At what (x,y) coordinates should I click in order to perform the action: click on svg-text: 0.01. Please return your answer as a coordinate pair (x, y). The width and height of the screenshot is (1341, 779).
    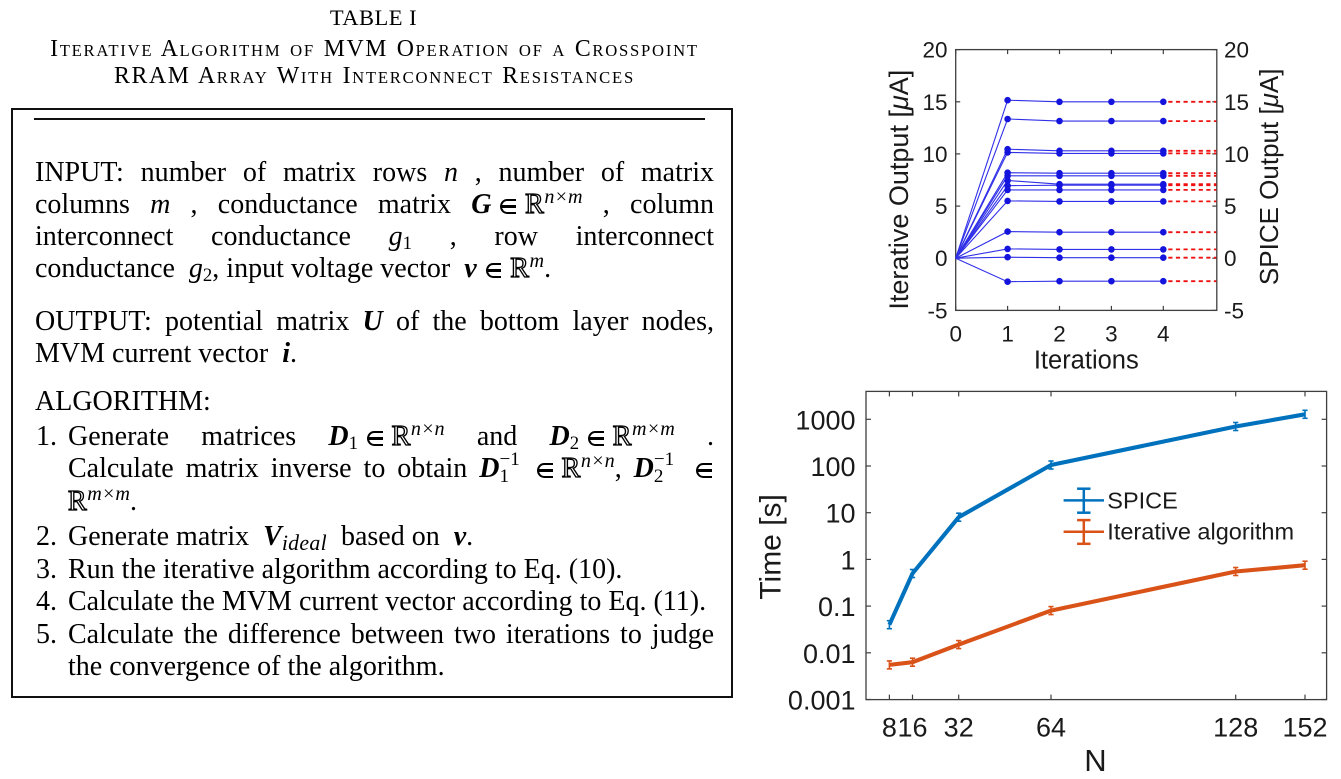
    Looking at the image, I should click on (829, 654).